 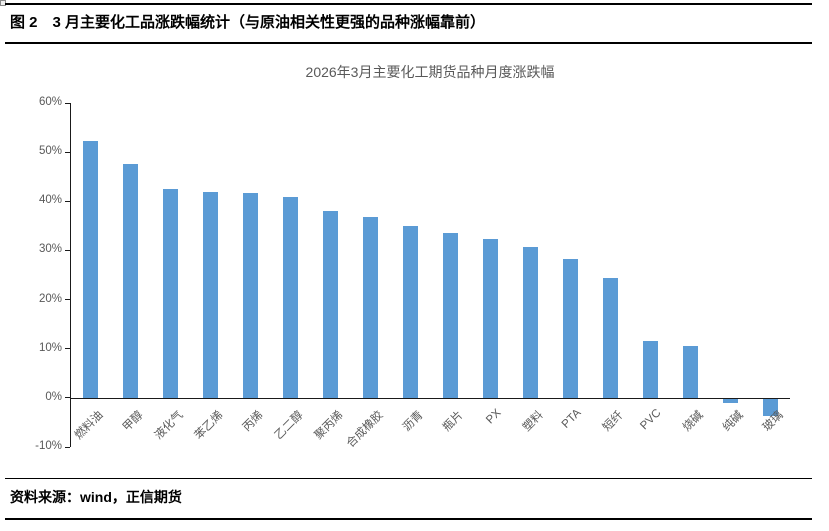 I want to click on y-axis-line, so click(x=70, y=275).